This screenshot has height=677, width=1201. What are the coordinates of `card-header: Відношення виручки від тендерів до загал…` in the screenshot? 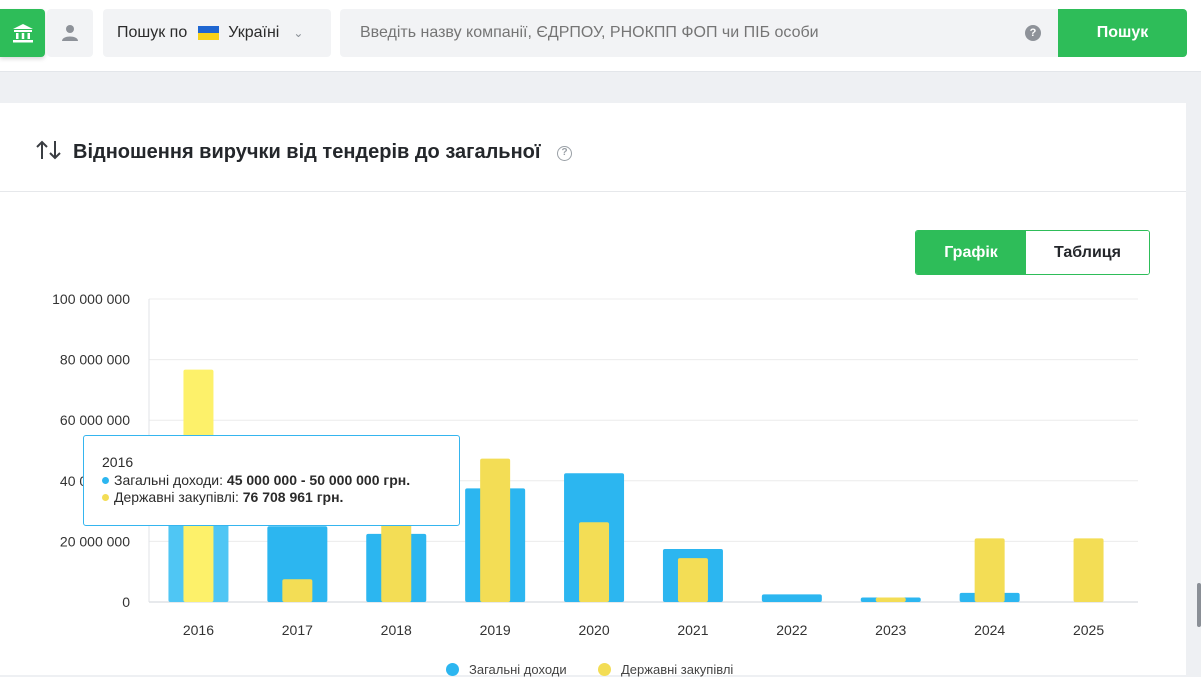 It's located at (593, 147).